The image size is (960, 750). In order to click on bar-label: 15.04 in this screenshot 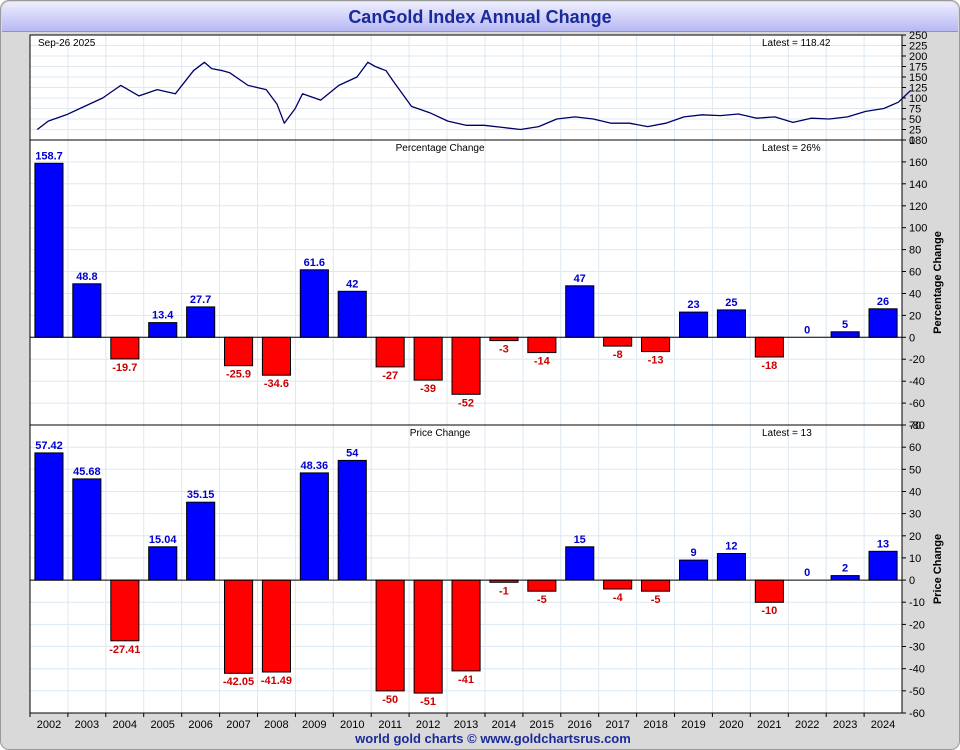, I will do `click(163, 540)`.